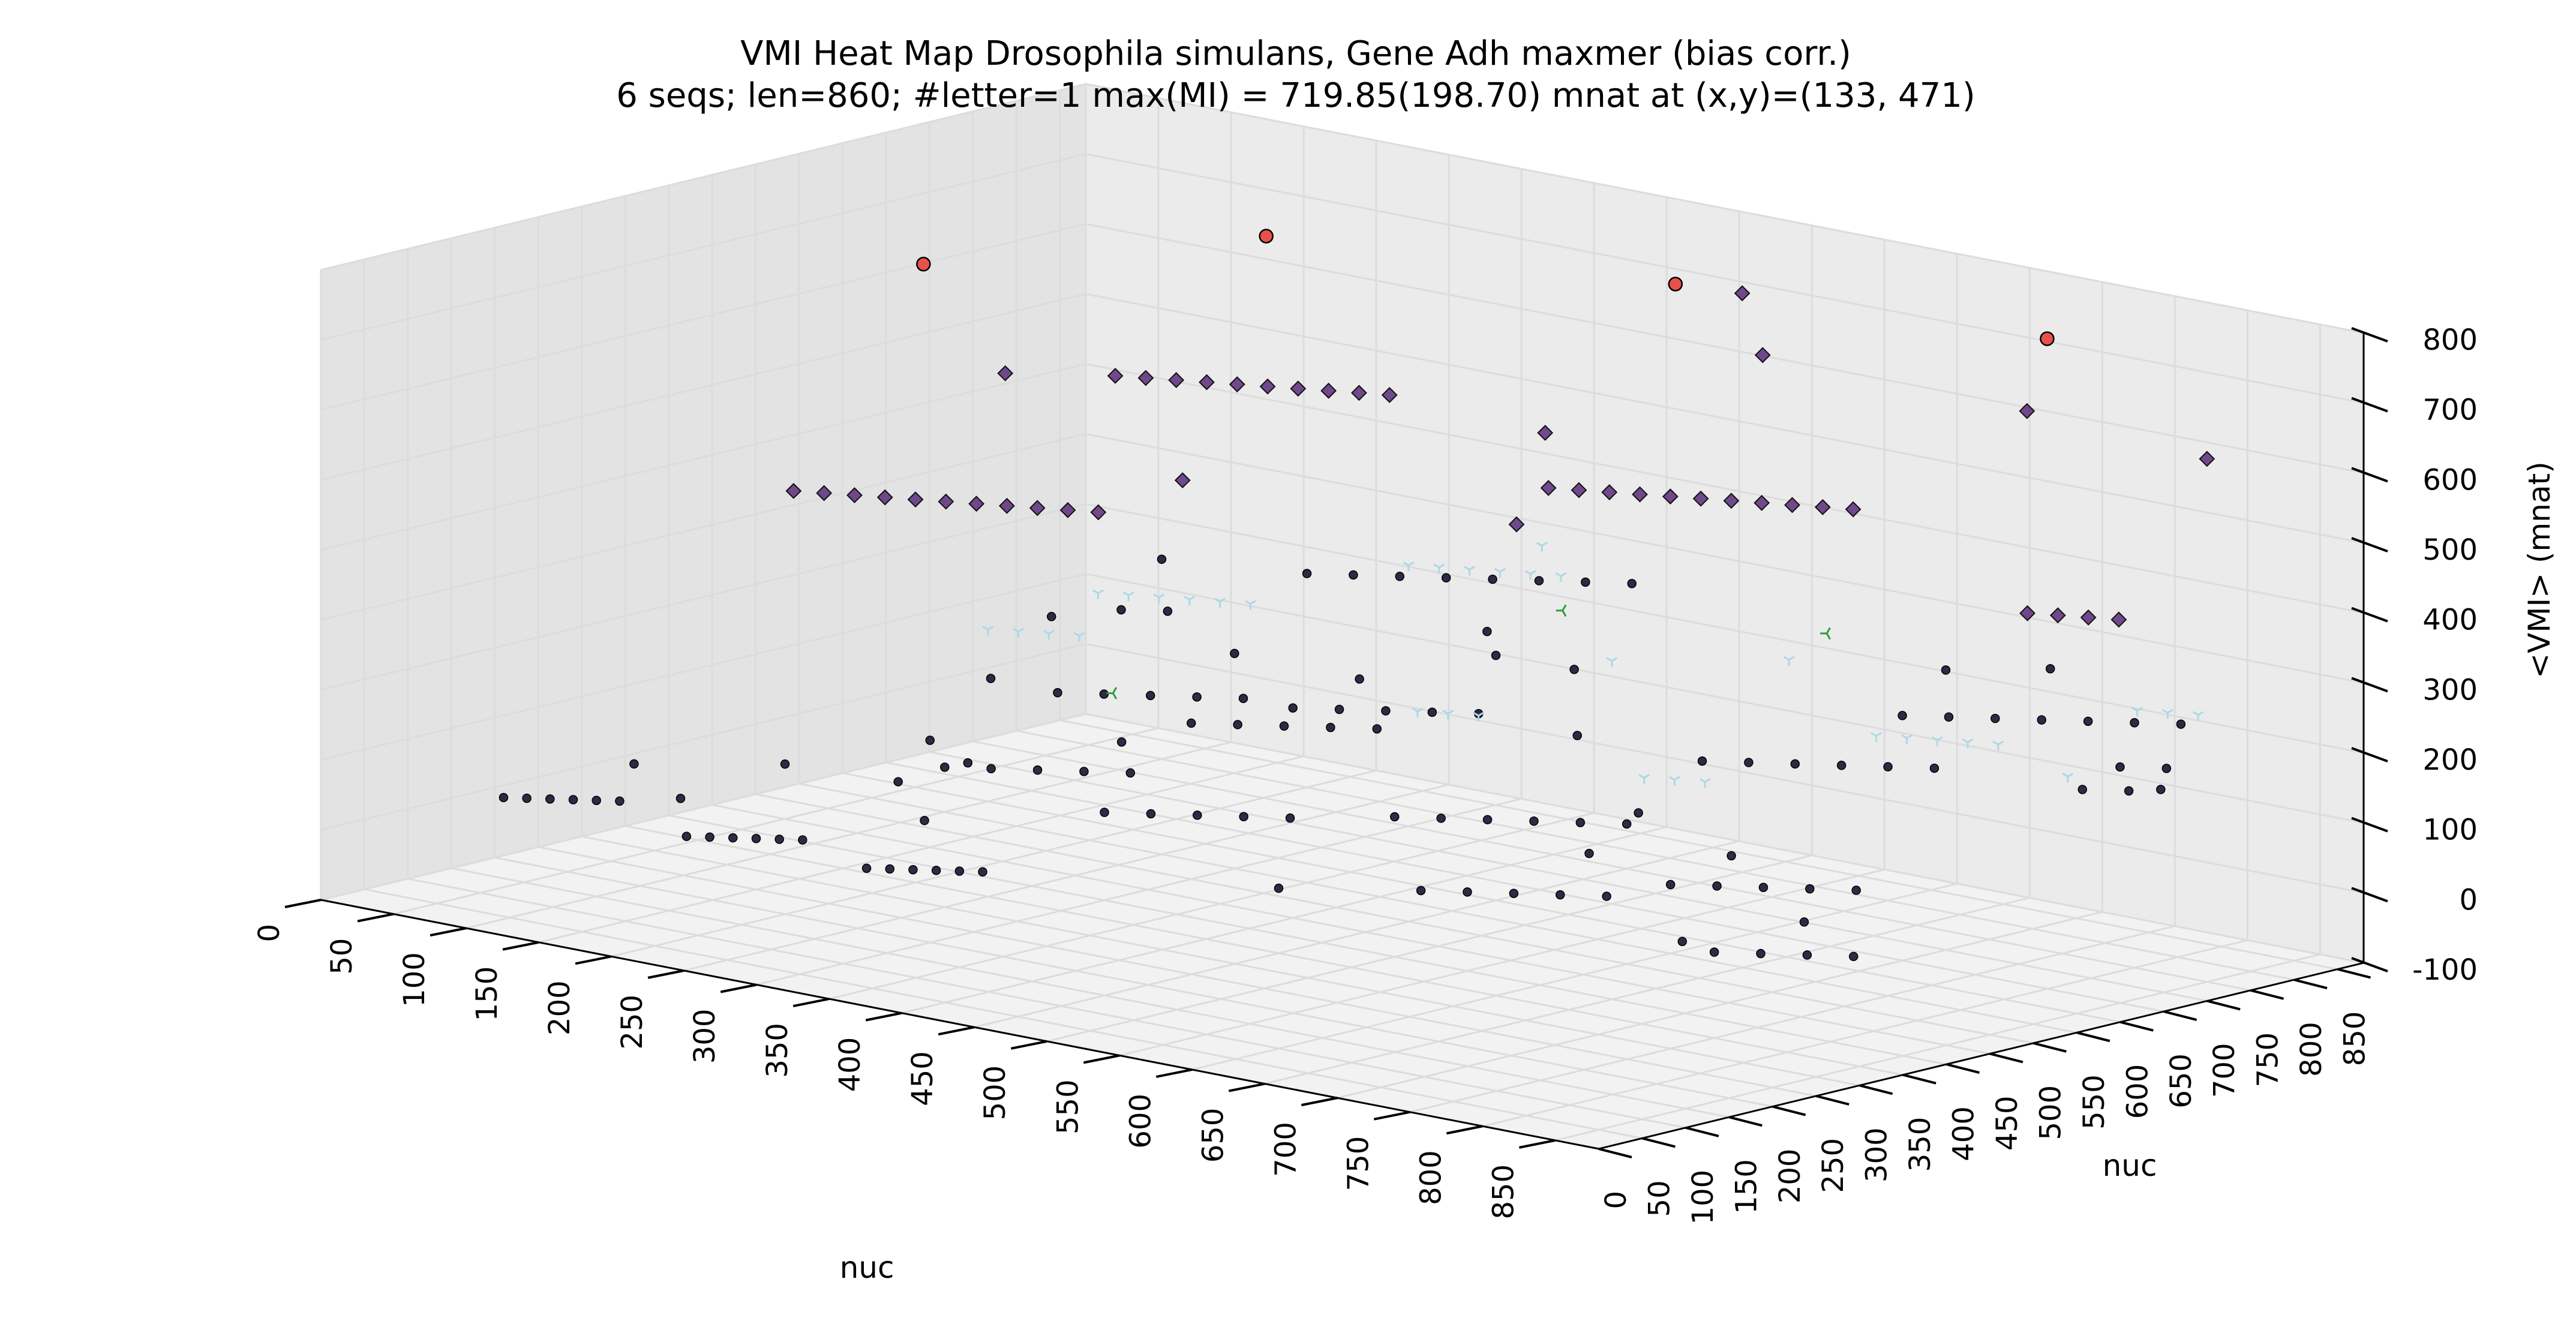  What do you see at coordinates (560, 1008) in the screenshot?
I see `x-tick-label: 200` at bounding box center [560, 1008].